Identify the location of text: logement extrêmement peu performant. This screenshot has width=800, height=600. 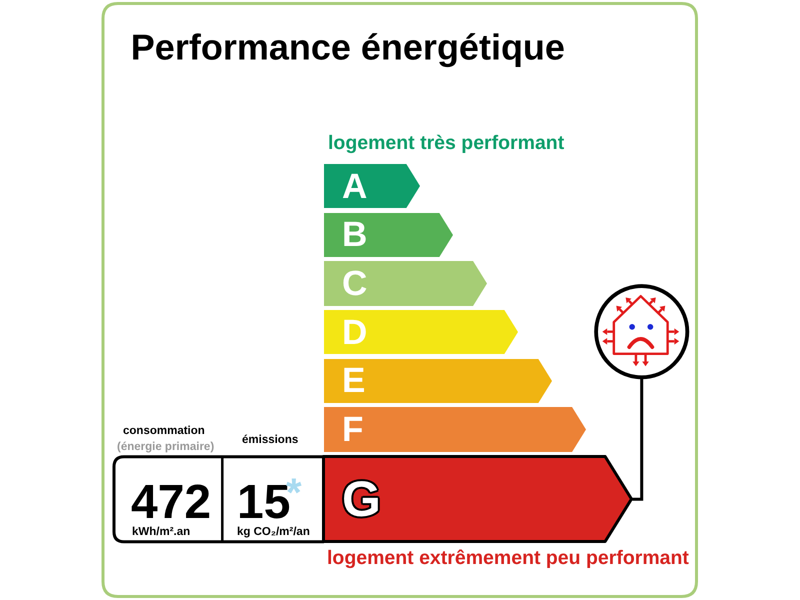
(508, 558).